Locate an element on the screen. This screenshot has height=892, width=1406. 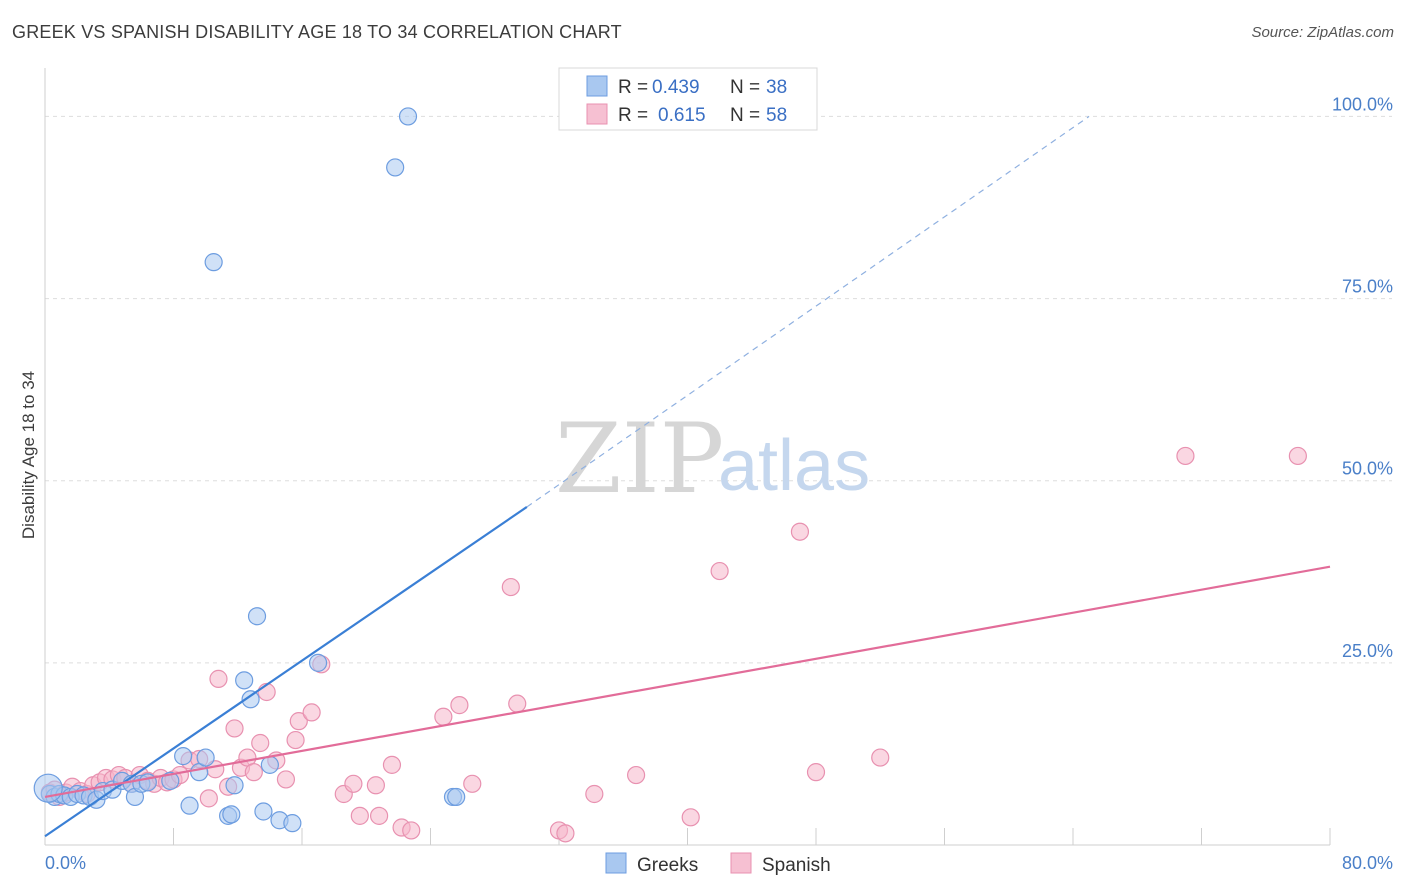
watermark: ZIP atlas is located at coordinates (712, 459).